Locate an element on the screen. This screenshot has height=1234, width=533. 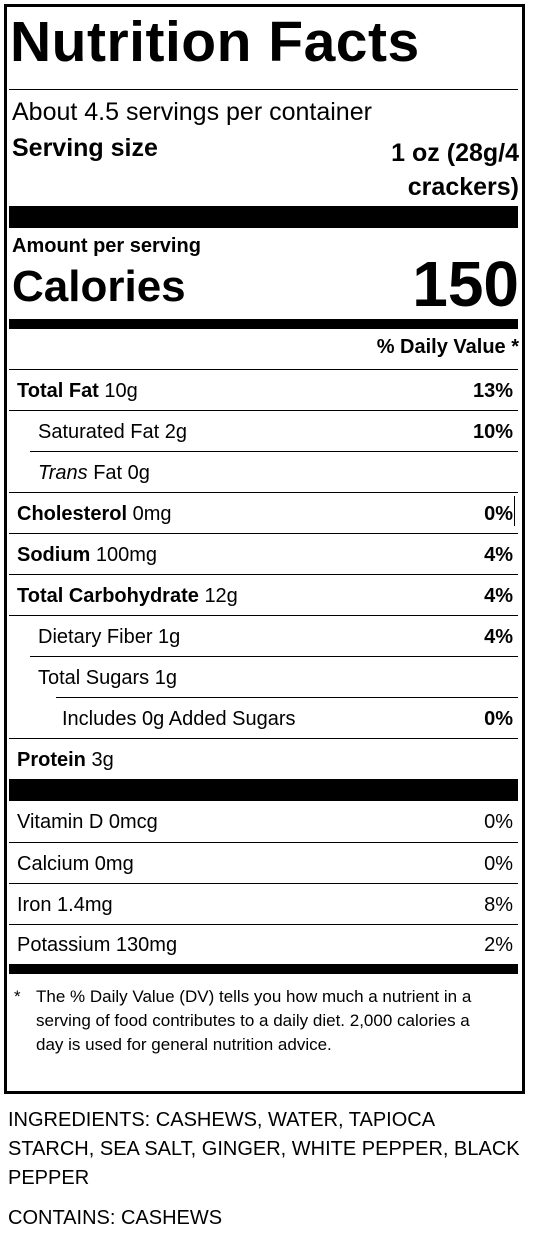
nutrient-amount: 100mg is located at coordinates (126, 555).